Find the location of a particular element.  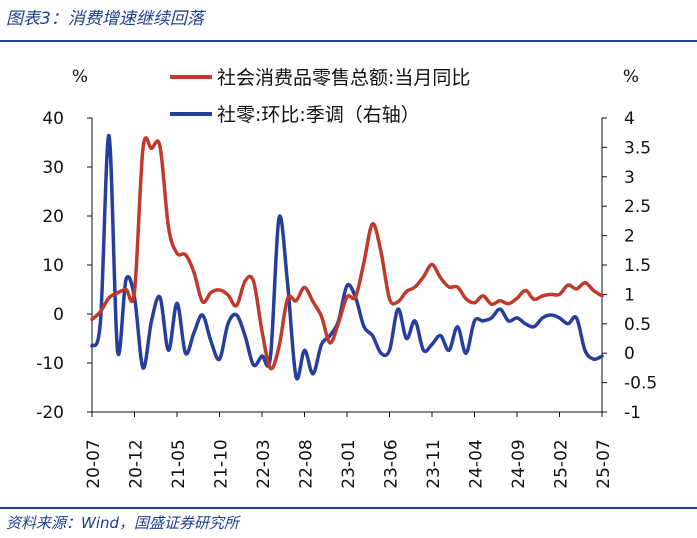

y-left-tick-label: 20 is located at coordinates (53, 217).